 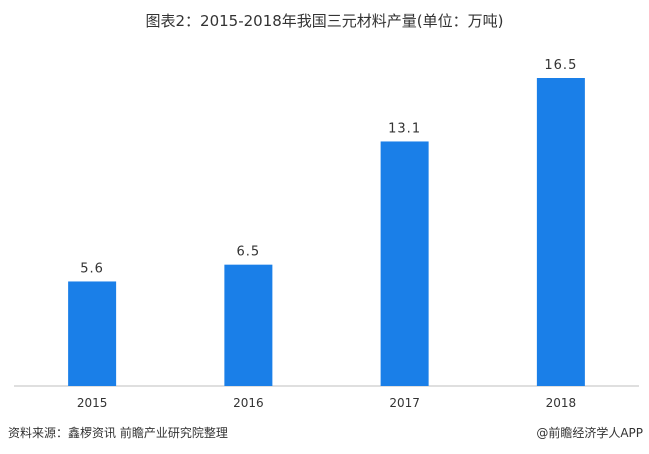 What do you see at coordinates (560, 65) in the screenshot?
I see `data-label-2018: 16.5` at bounding box center [560, 65].